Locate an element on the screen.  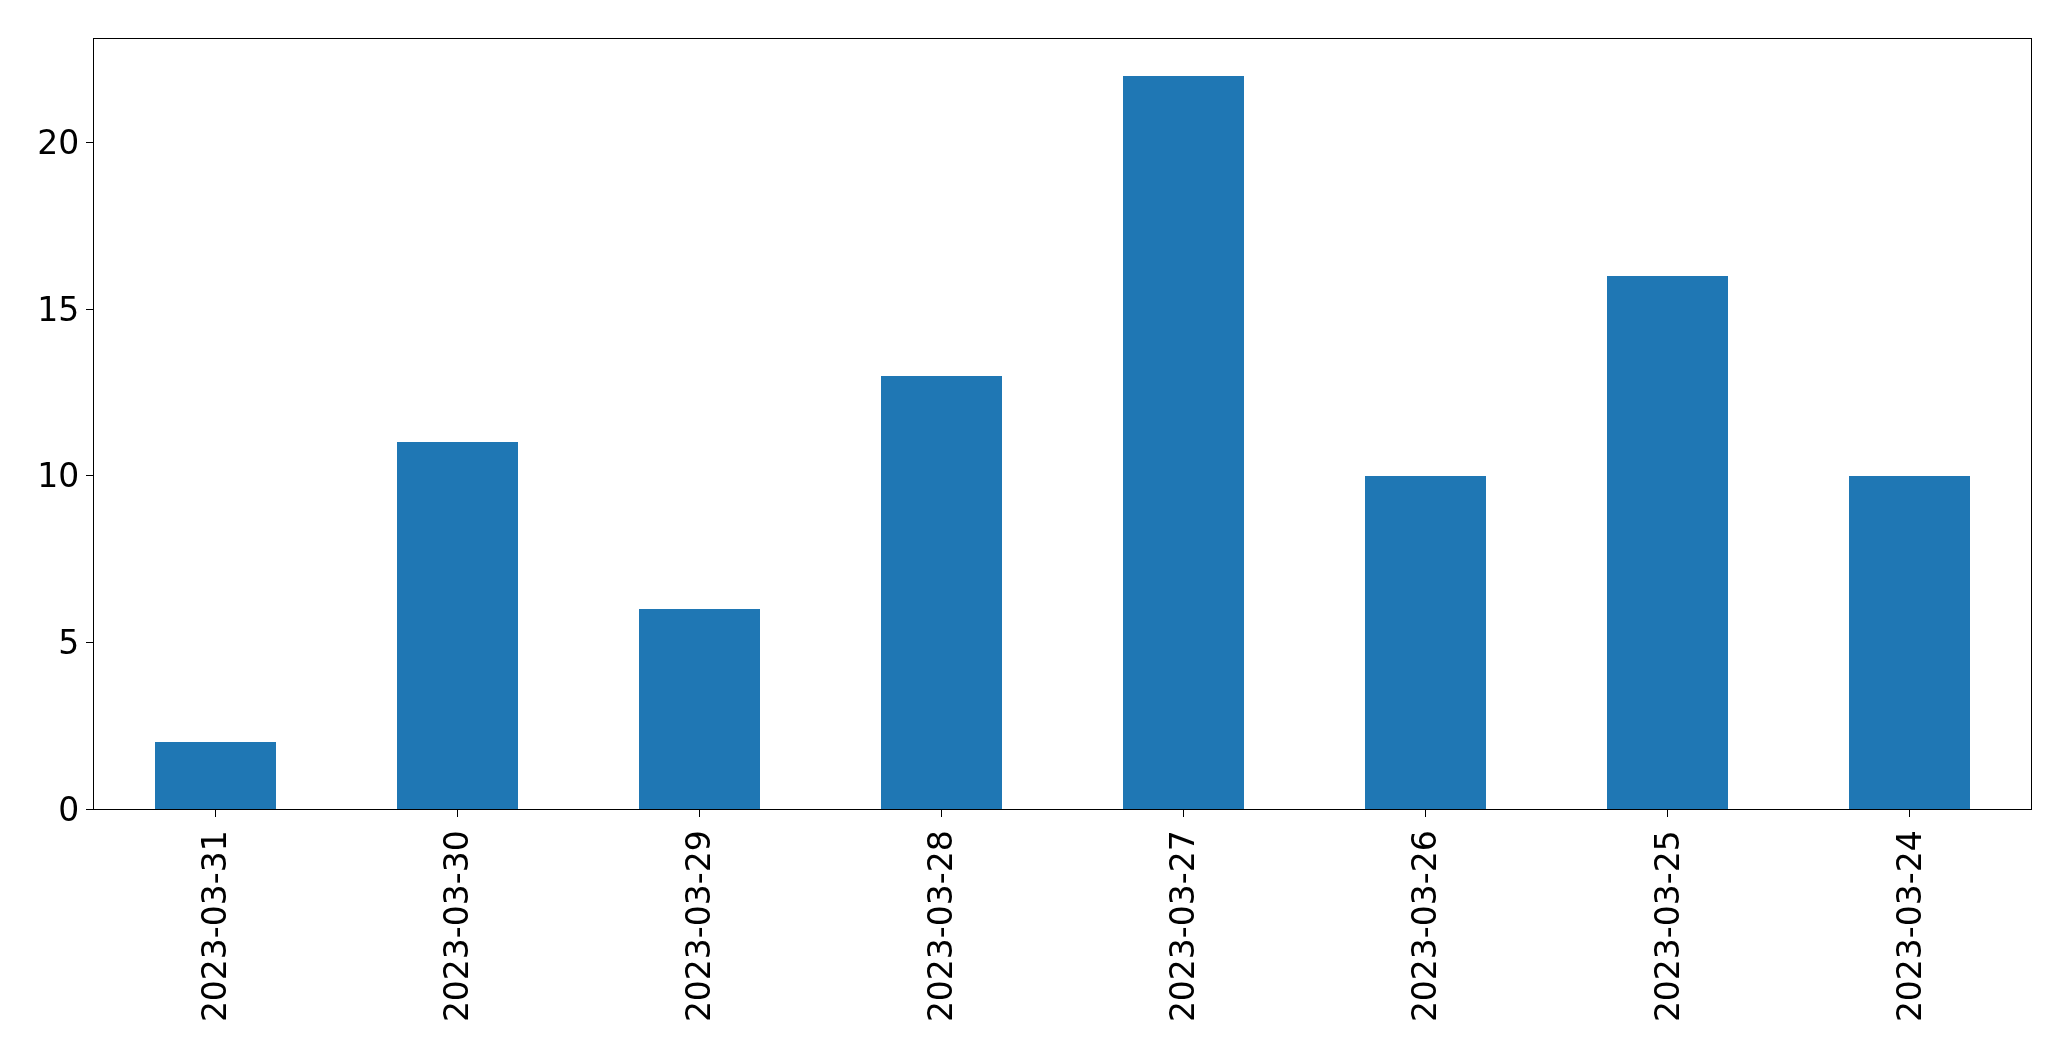
y-tick-label: 5 is located at coordinates (69, 642).